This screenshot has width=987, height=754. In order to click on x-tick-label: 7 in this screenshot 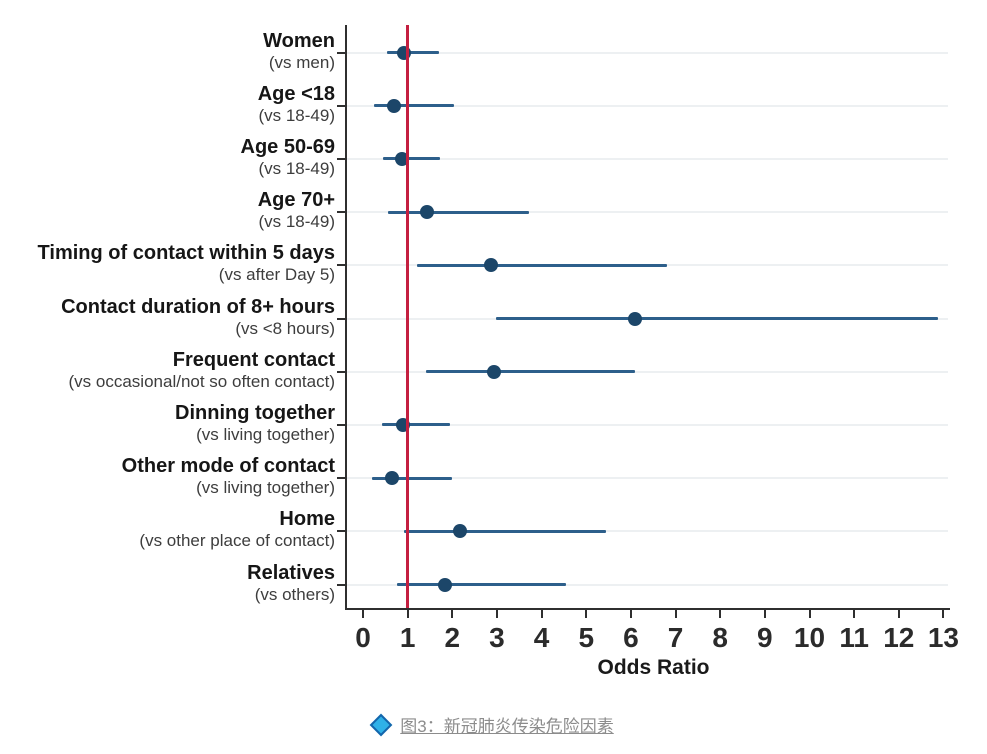, I will do `click(675, 637)`.